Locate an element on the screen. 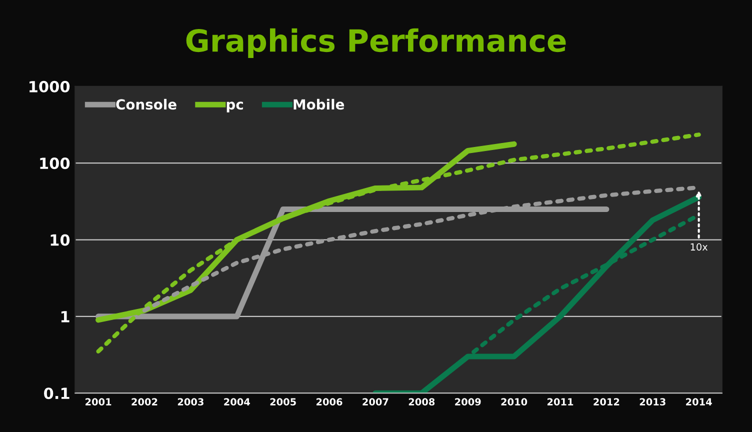  chart-title: Graphics Performance is located at coordinates (376, 43).